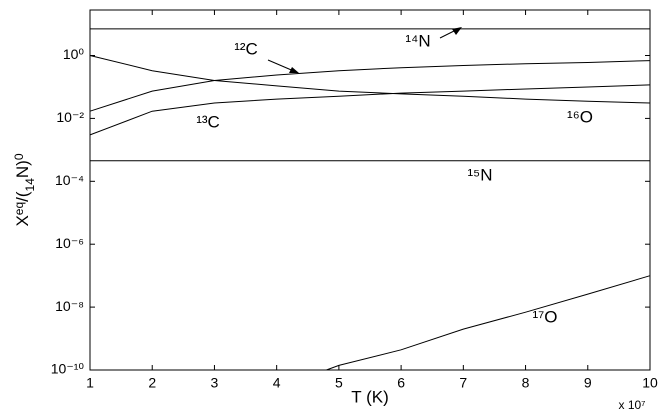 This screenshot has width=664, height=415. What do you see at coordinates (215, 383) in the screenshot?
I see `x-tick-label: 3` at bounding box center [215, 383].